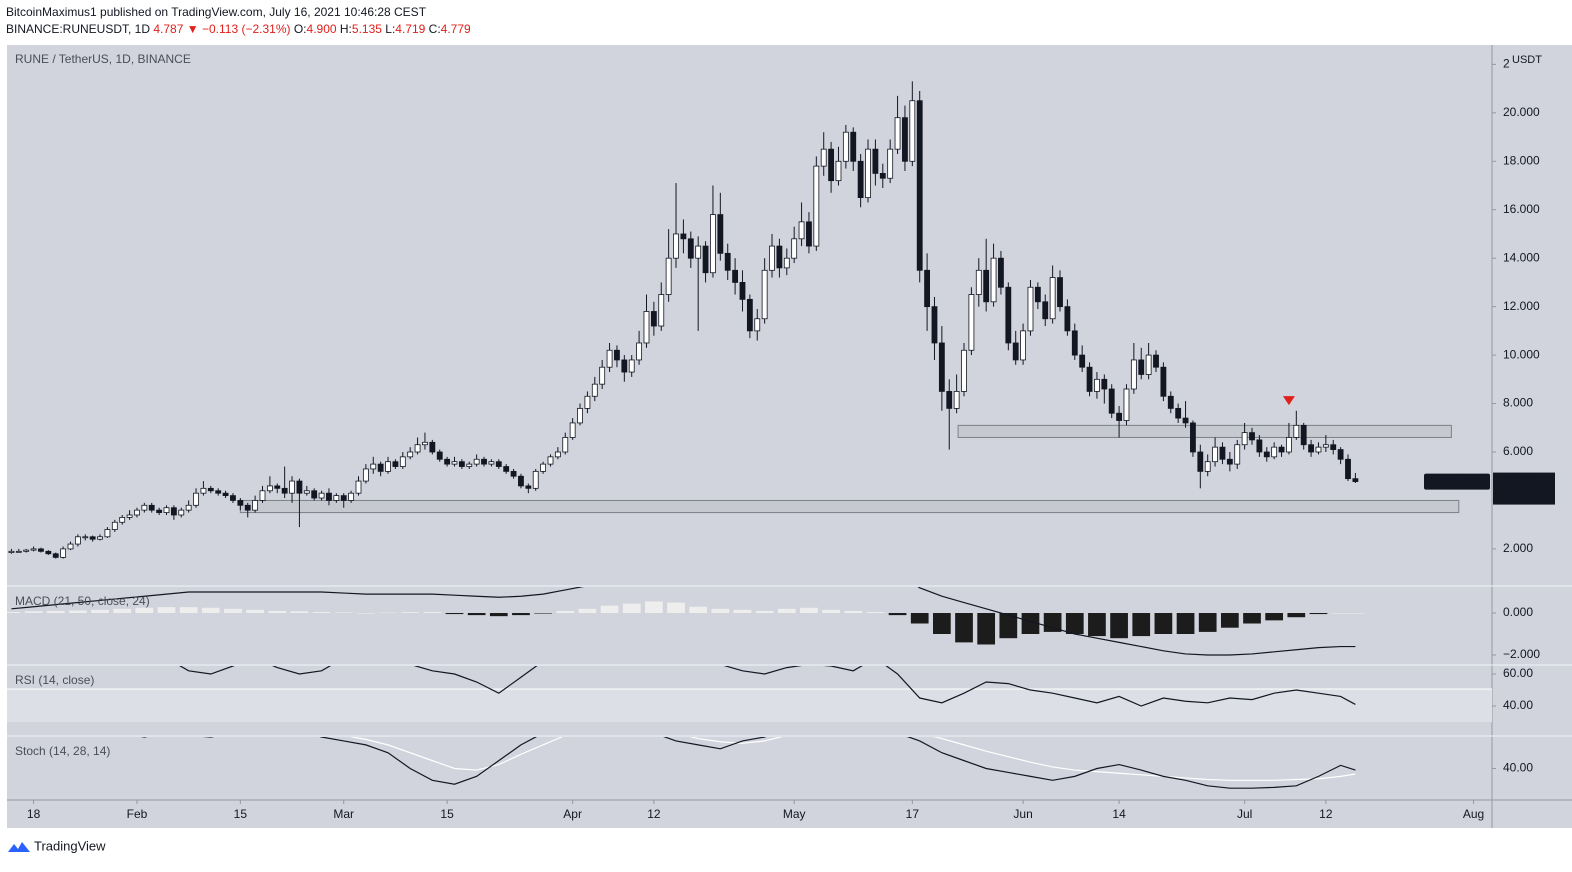  I want to click on signal-marker, so click(1288, 401).